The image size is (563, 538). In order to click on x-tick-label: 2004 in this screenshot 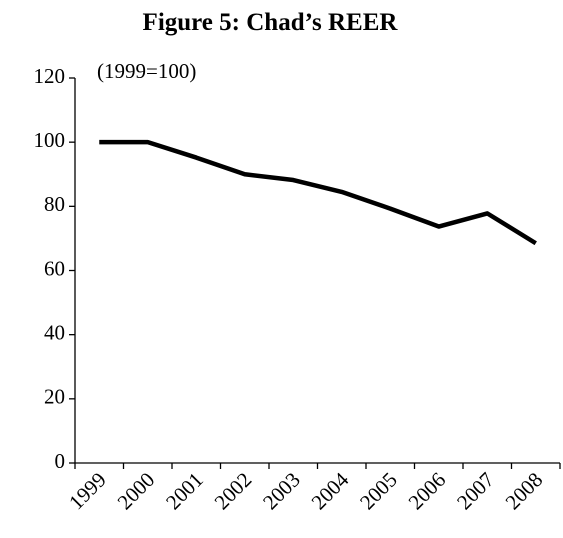, I will do `click(330, 490)`.